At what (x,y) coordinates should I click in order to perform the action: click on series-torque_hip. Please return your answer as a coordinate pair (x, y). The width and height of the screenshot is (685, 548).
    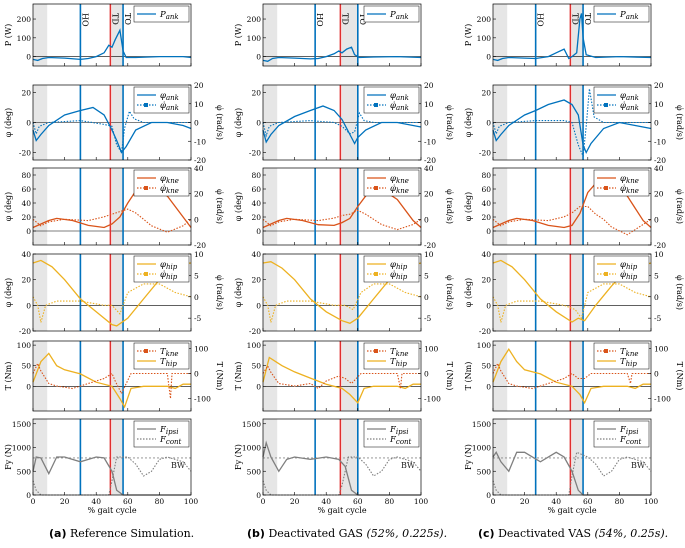
    Looking at the image, I should click on (341, 380).